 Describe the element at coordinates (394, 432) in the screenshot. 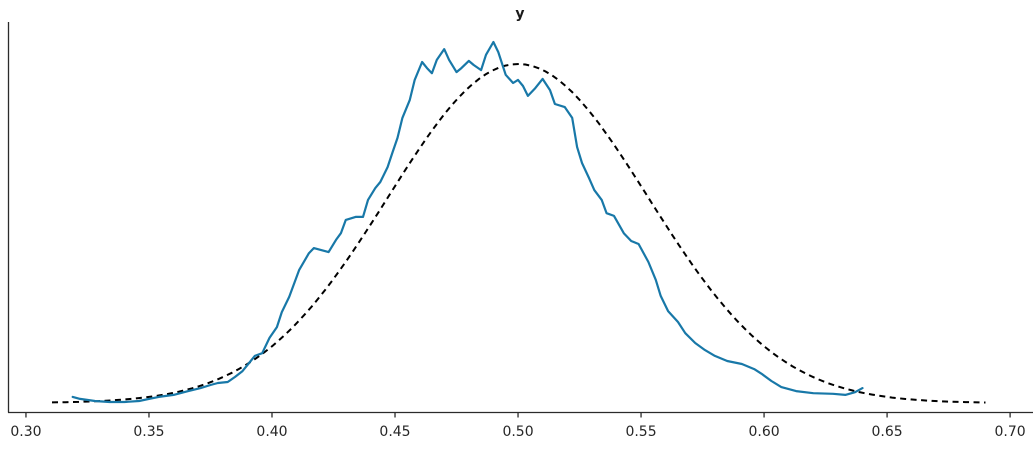

I see `x-tick-label: 0.45` at that location.